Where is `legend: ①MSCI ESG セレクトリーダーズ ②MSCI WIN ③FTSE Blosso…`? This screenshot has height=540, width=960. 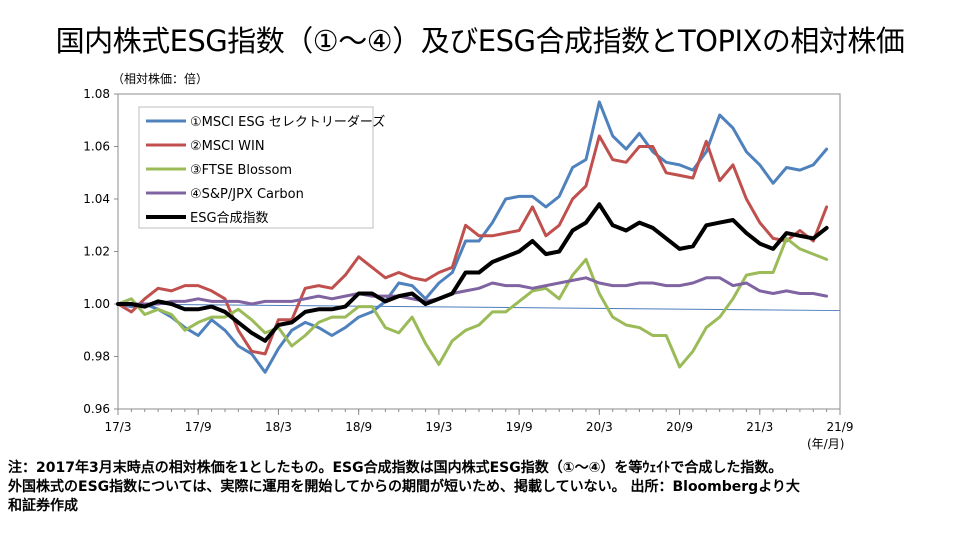 legend: ①MSCI ESG セレクトリーダーズ ②MSCI WIN ③FTSE Blosso… is located at coordinates (261, 167).